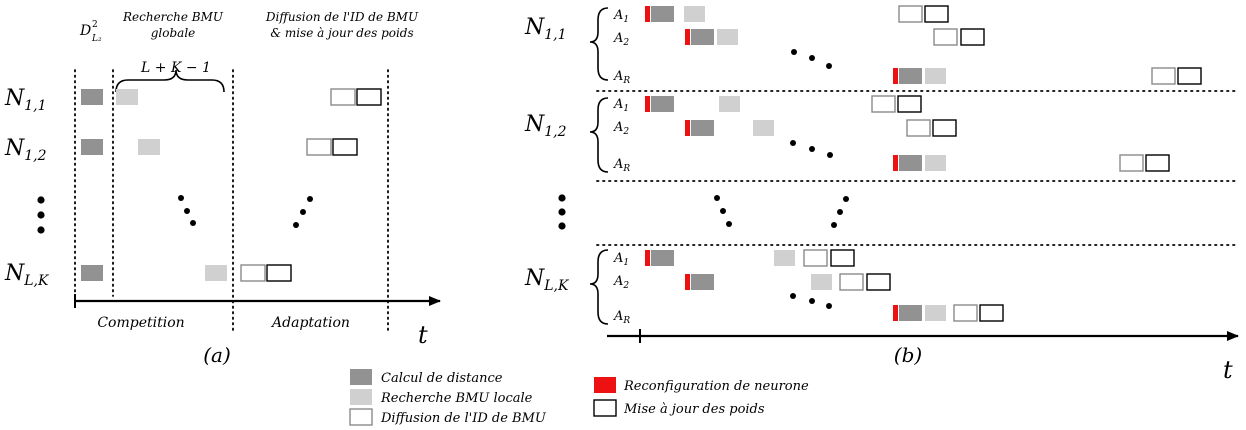 Image resolution: width=1246 pixels, height=430 pixels. Describe the element at coordinates (716, 386) in the screenshot. I see `legend-label-reconfig: Reconfiguration de neurone` at that location.